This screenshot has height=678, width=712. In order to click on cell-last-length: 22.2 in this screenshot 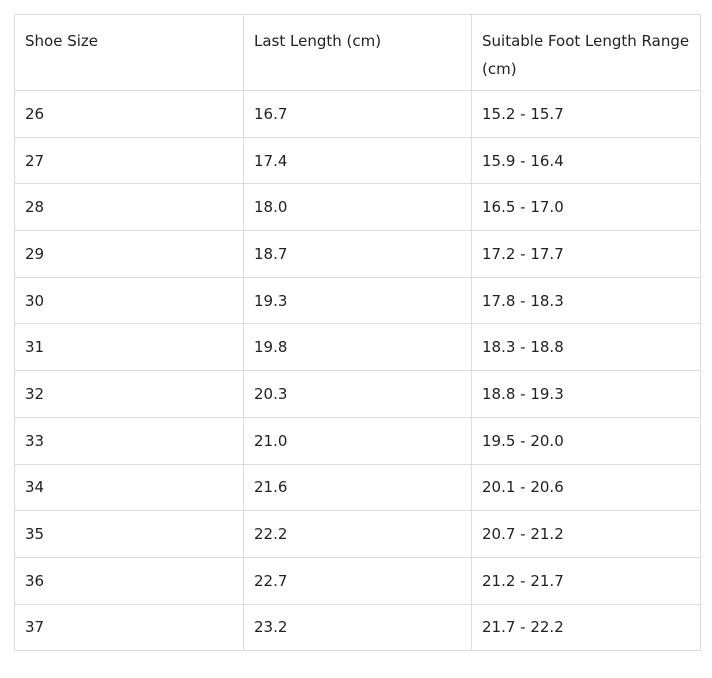, I will do `click(357, 534)`.